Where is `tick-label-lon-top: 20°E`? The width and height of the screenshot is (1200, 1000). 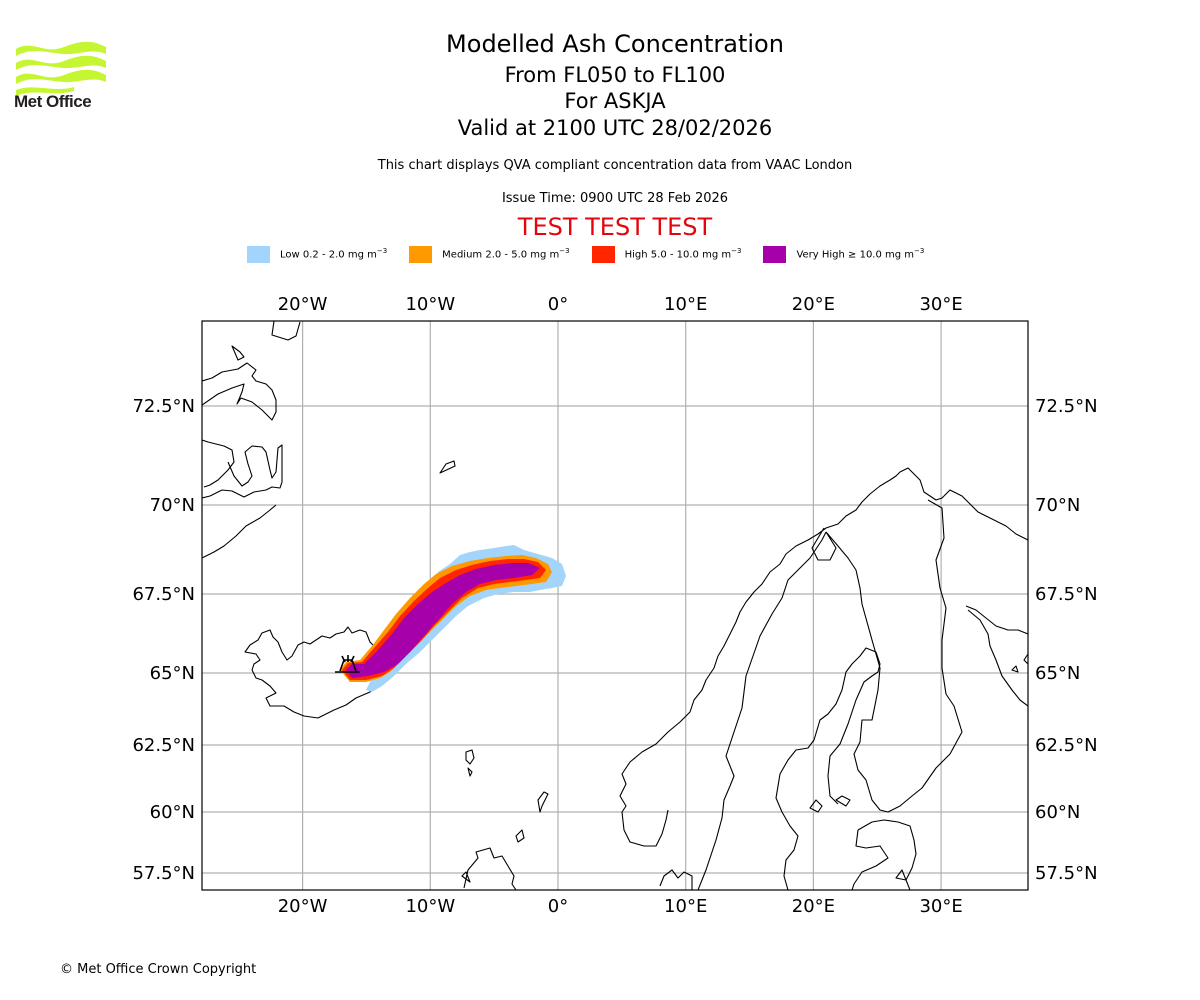 tick-label-lon-top: 20°E is located at coordinates (813, 304).